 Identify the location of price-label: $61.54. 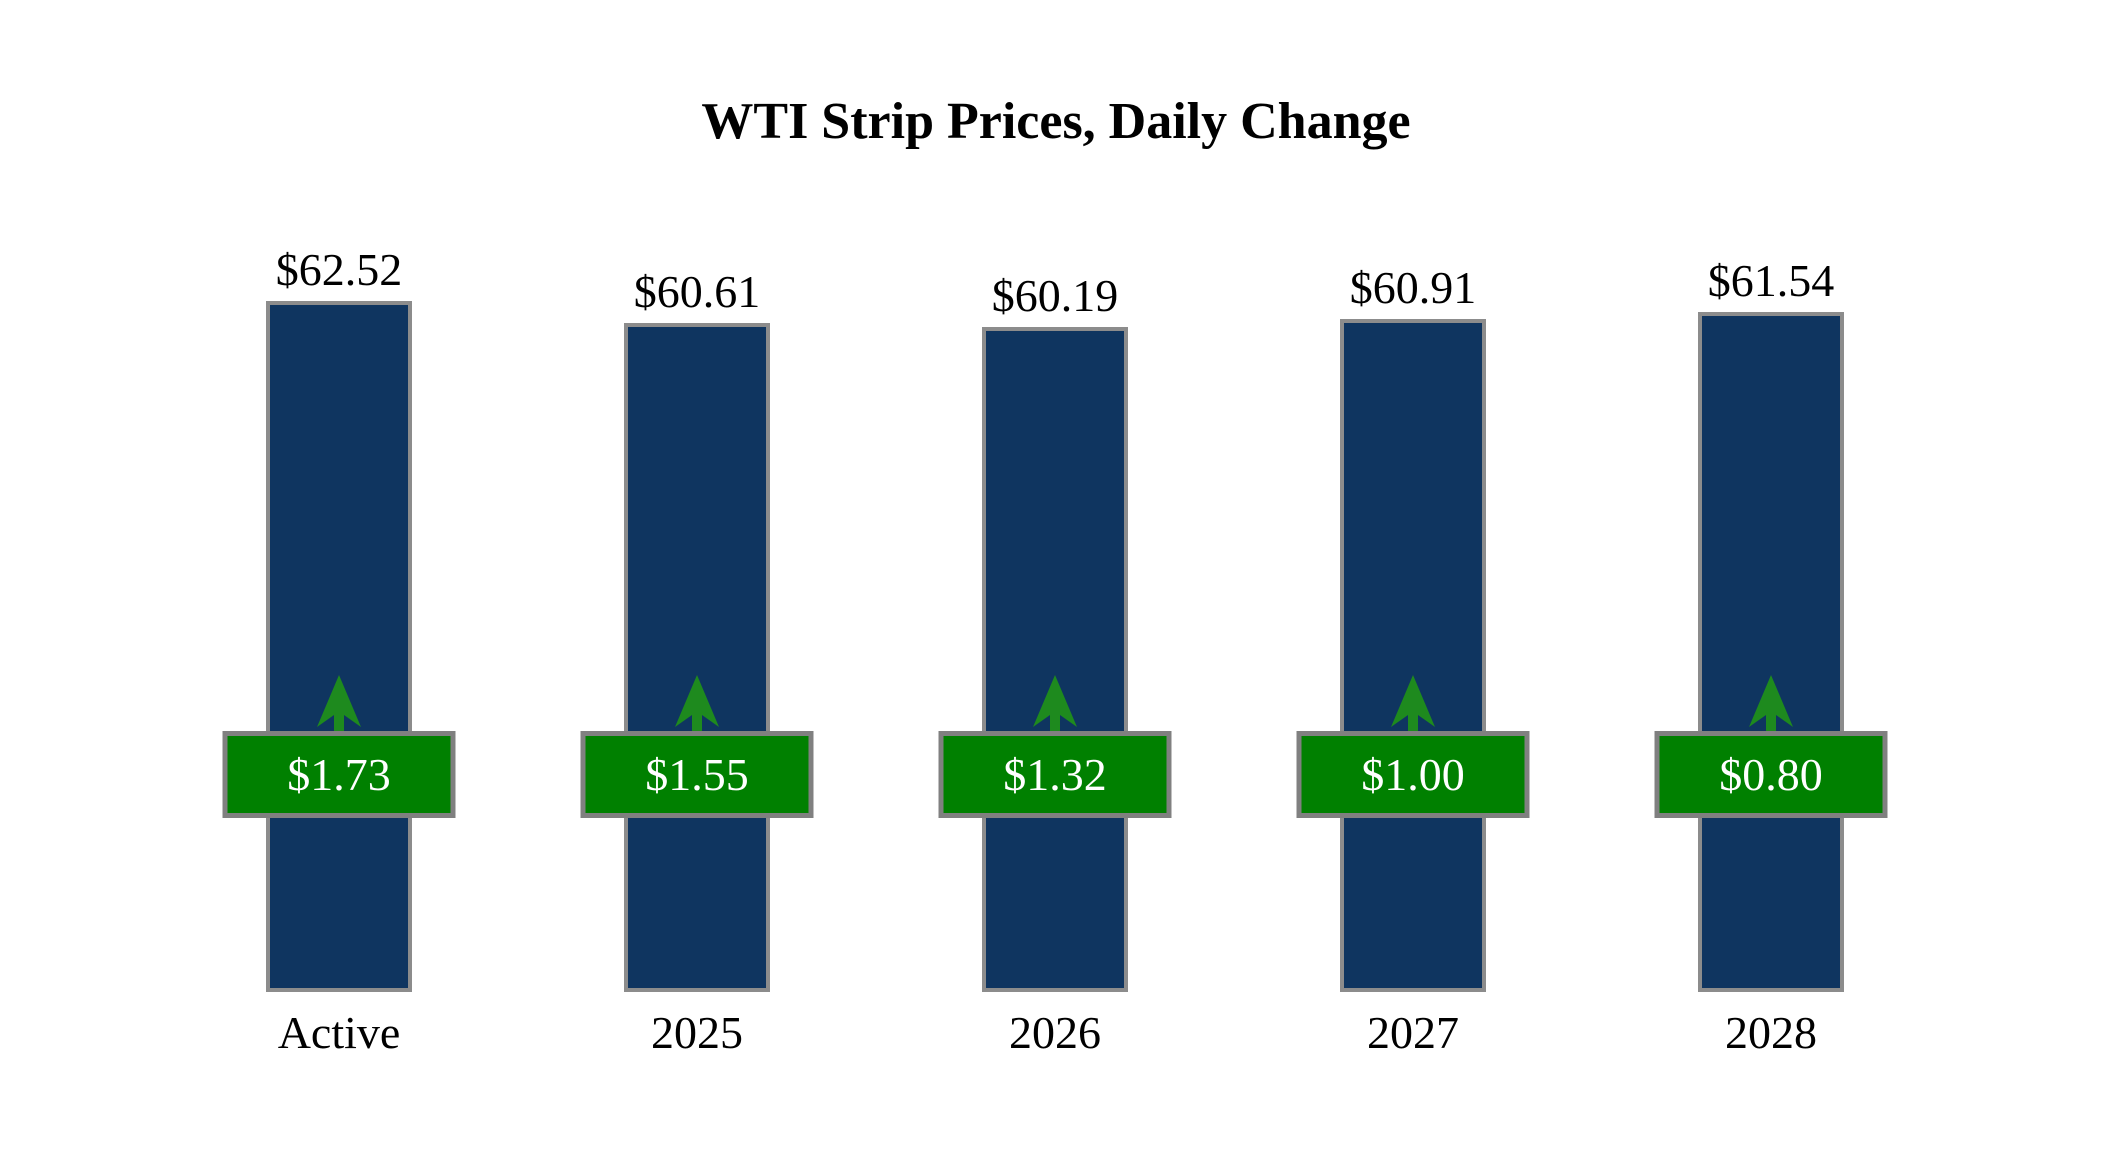
(1771, 280).